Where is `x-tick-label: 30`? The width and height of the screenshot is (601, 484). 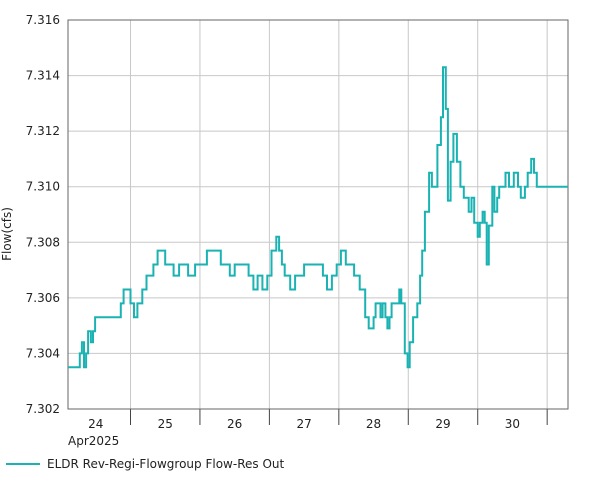
x-tick-label: 30 is located at coordinates (512, 424).